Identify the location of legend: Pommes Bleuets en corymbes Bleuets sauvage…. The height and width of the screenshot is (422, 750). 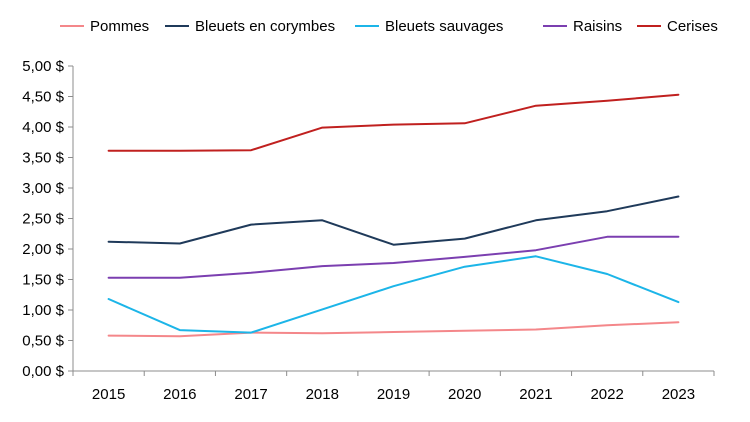
(389, 26).